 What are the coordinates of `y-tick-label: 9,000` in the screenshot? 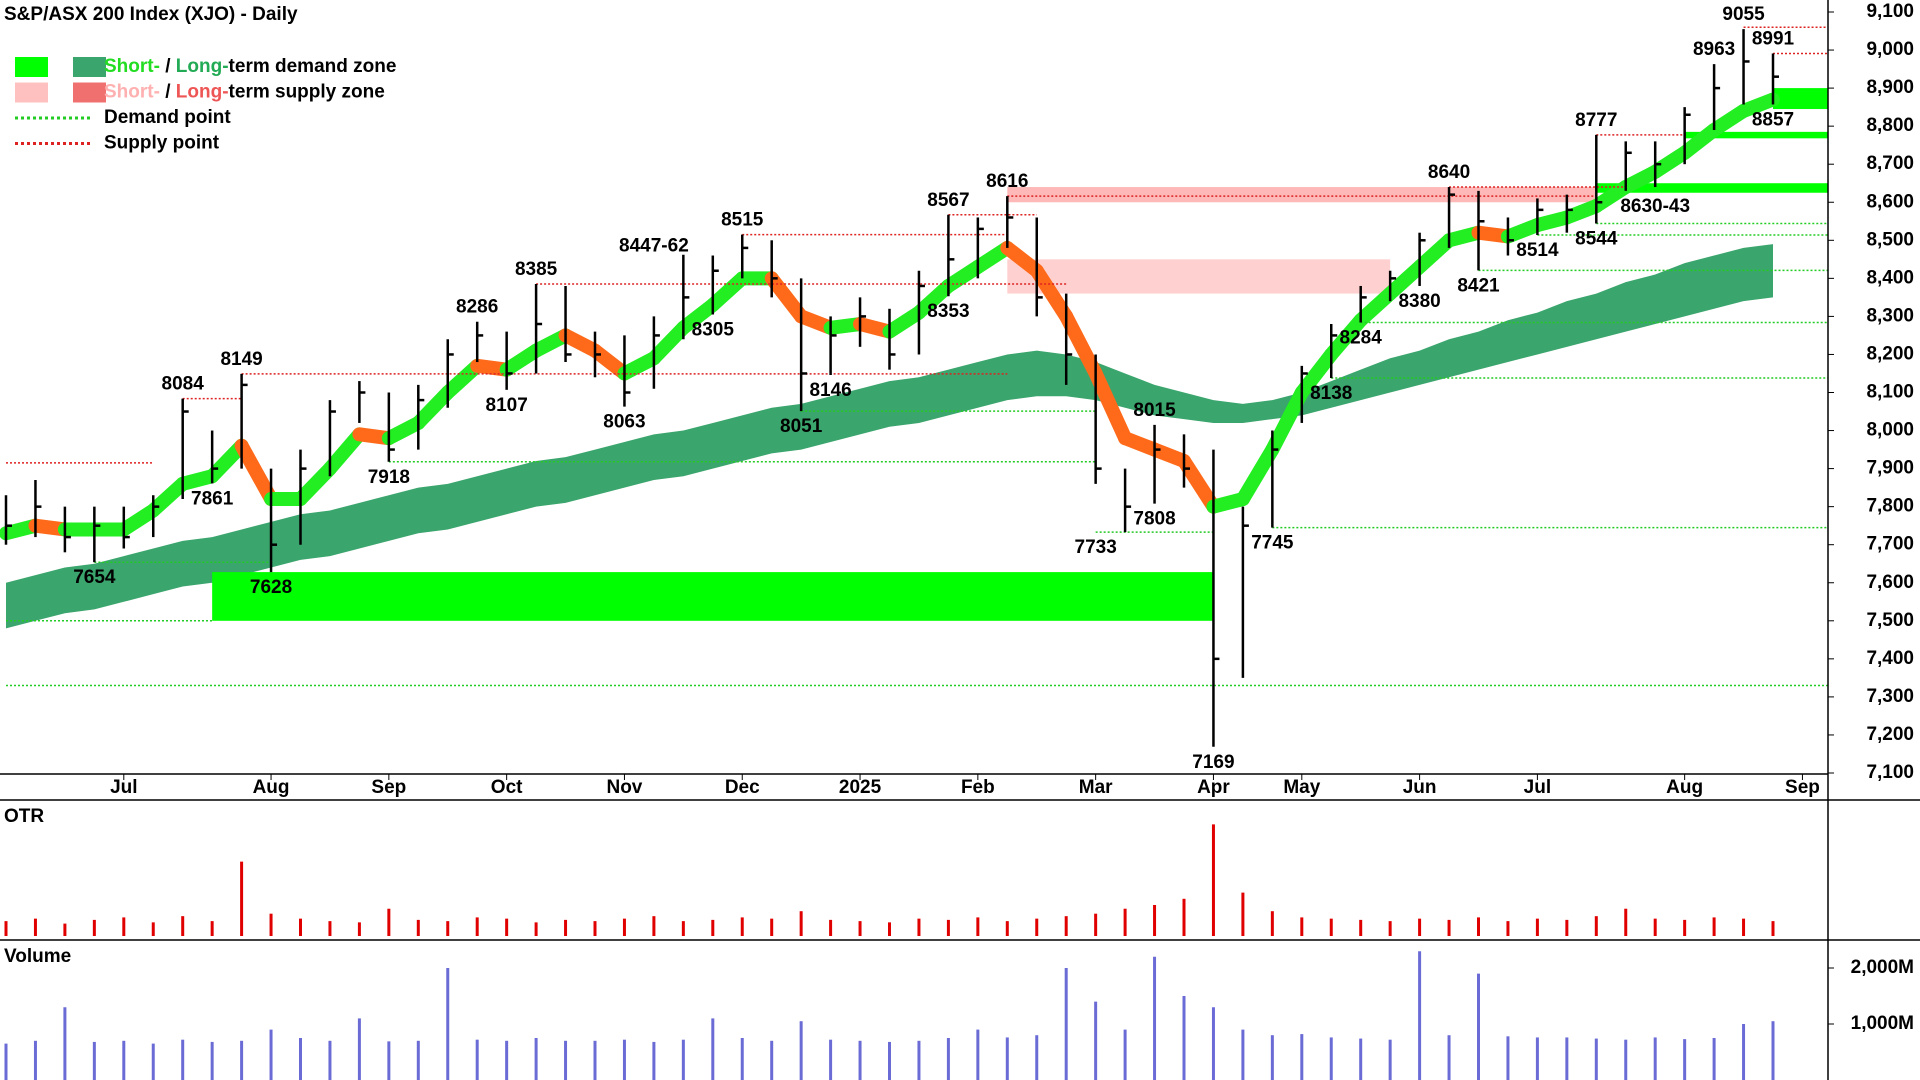 It's located at (1890, 49).